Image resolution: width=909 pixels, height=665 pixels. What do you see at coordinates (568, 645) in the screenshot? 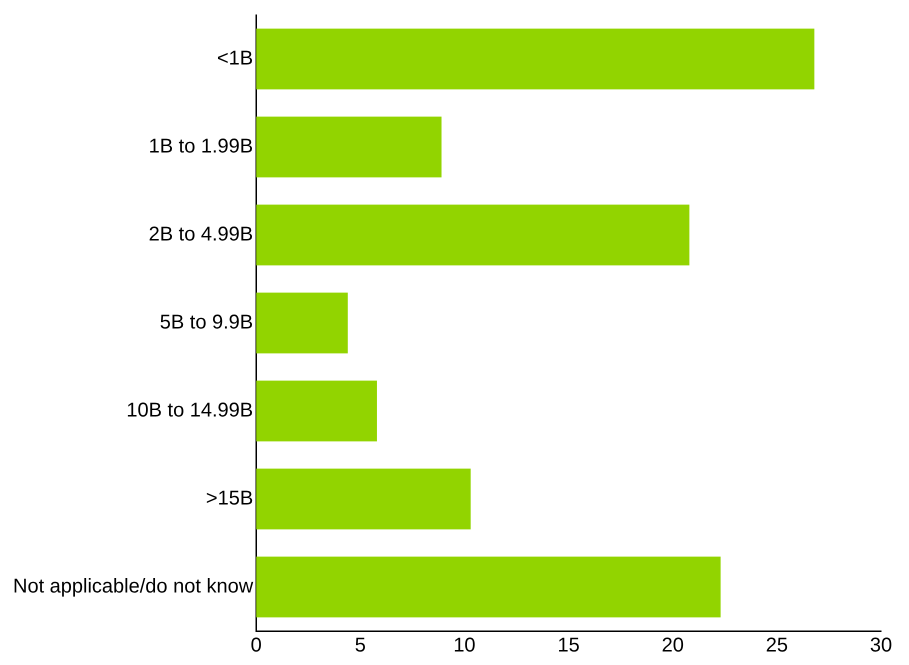
I see `x-tick-label: 15` at bounding box center [568, 645].